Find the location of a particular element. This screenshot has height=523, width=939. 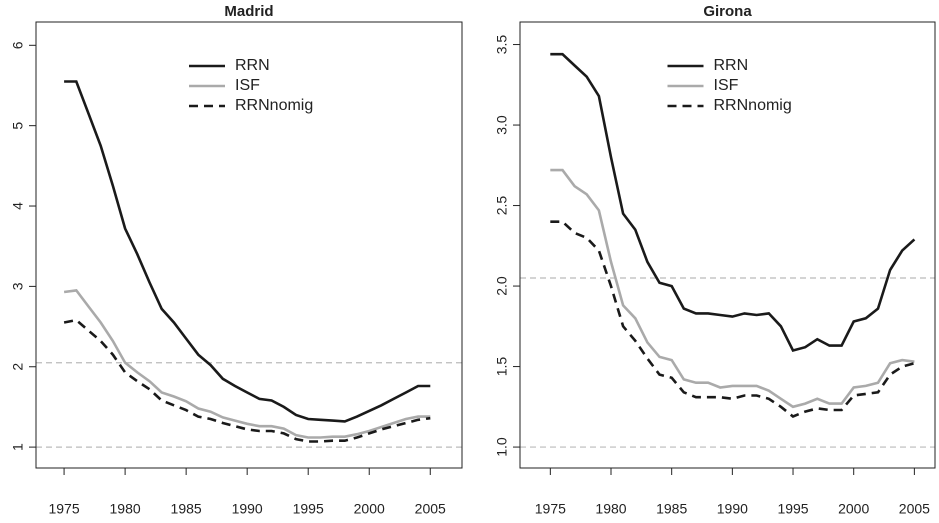

chart-title: Girona is located at coordinates (727, 11).